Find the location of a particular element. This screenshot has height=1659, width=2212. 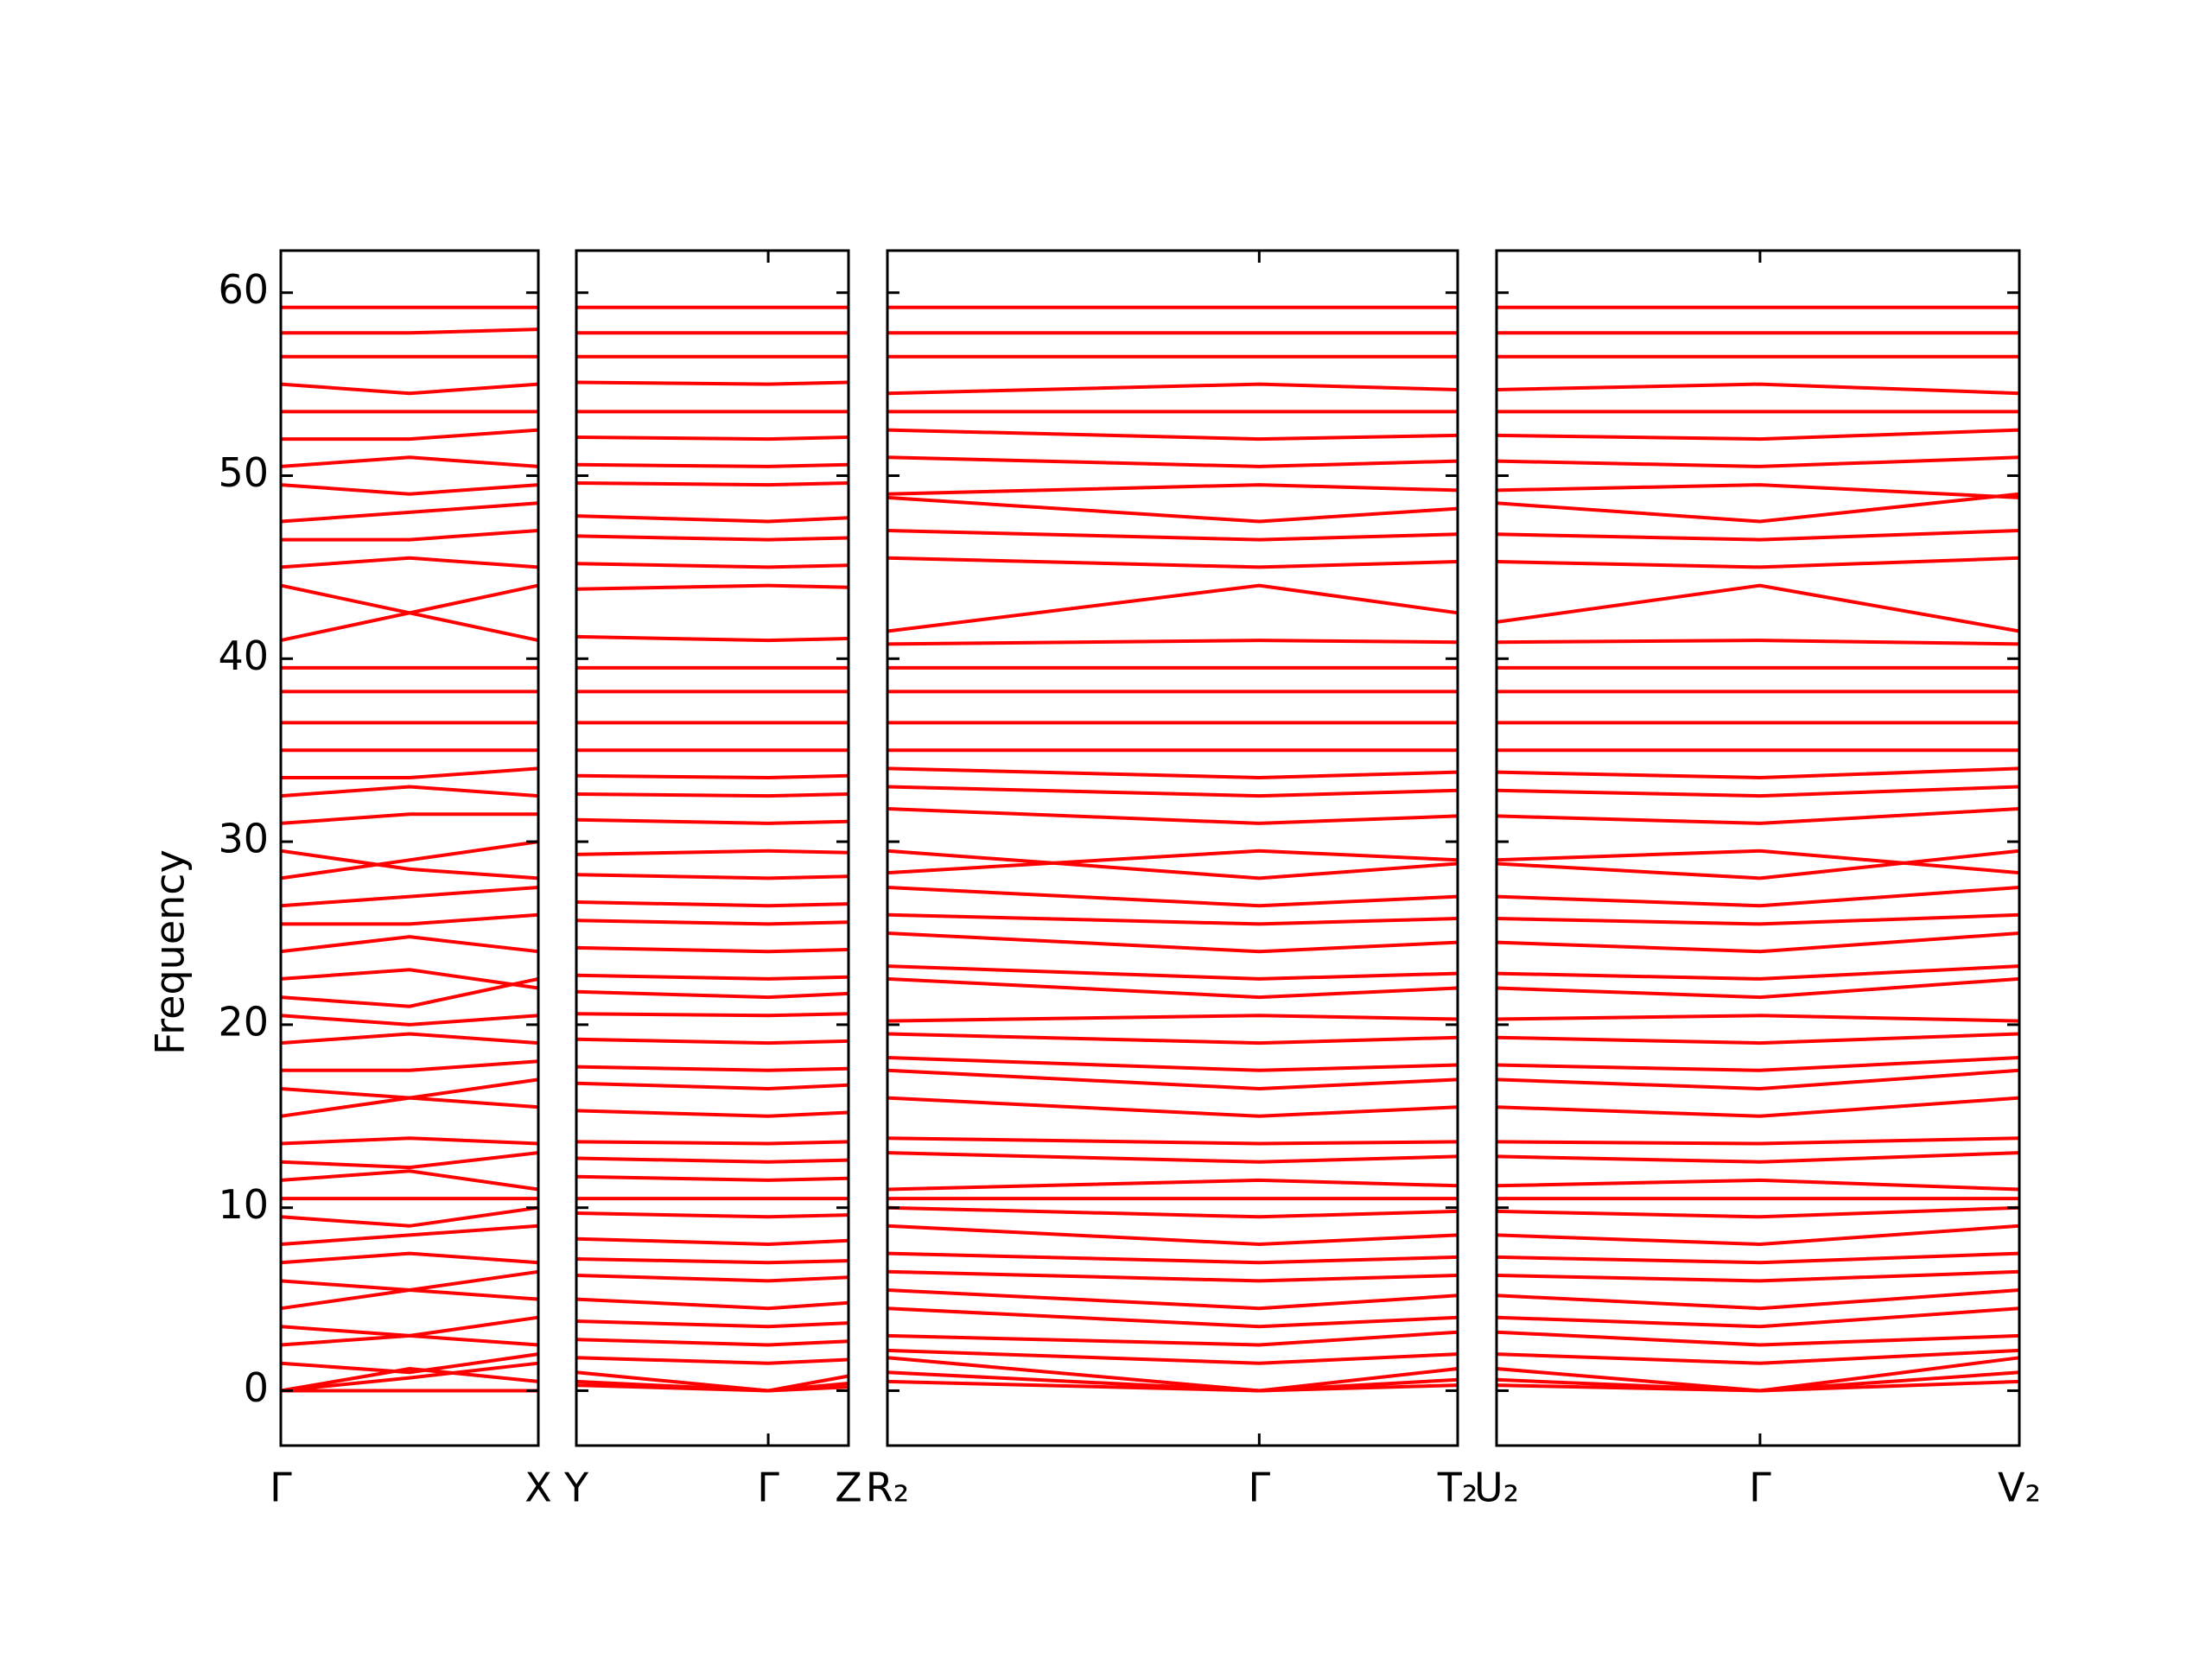

panel-frame is located at coordinates (712, 848).